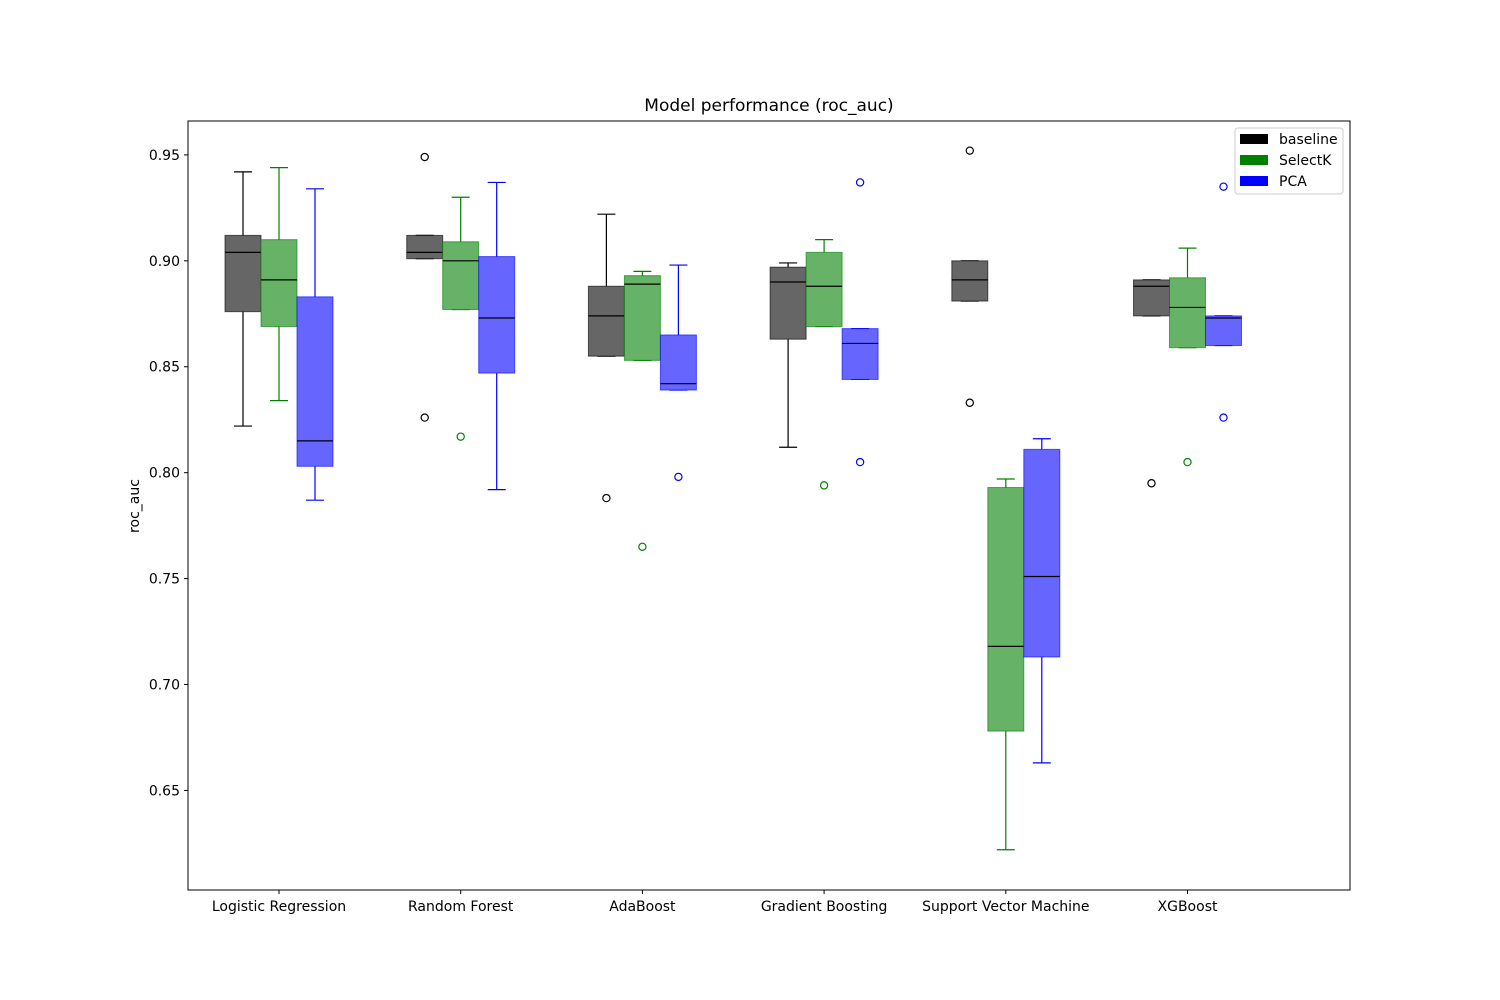 This screenshot has height=1000, width=1500. Describe the element at coordinates (642, 907) in the screenshot. I see `x-tick-label: AdaBoost` at that location.